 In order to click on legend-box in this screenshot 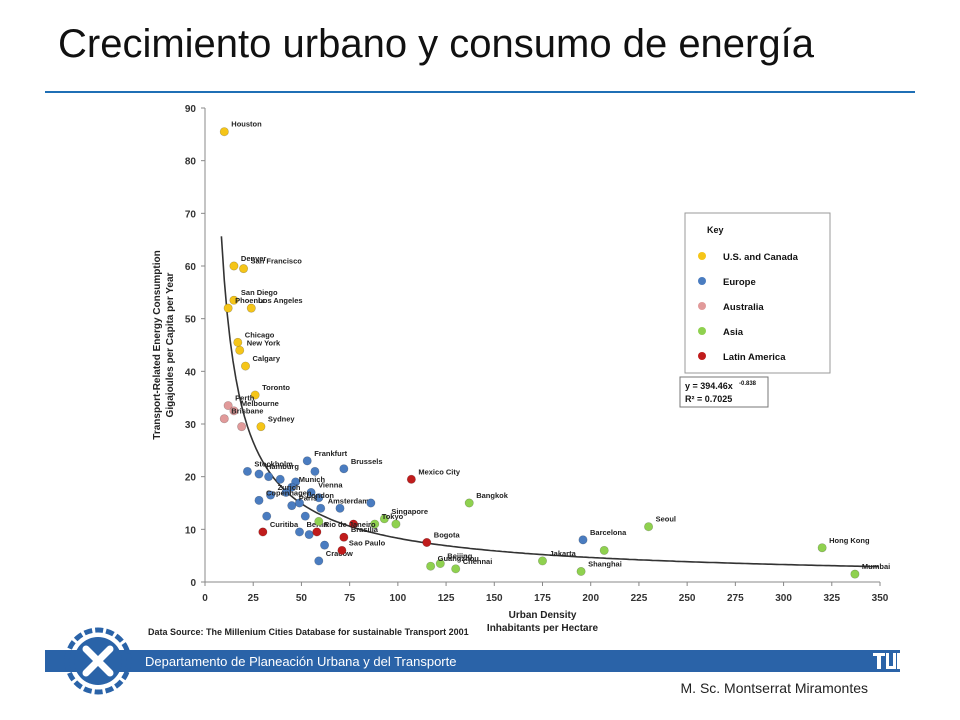, I will do `click(757, 293)`.